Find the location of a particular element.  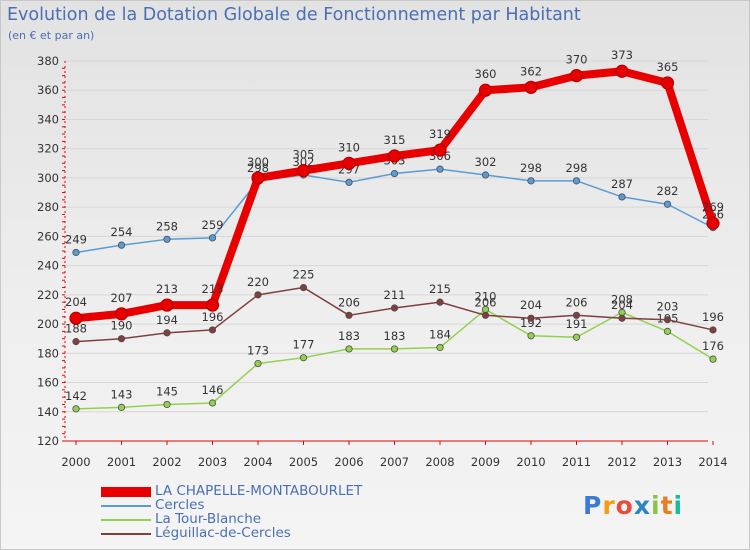

y-tick-label: 280 is located at coordinates (48, 207).